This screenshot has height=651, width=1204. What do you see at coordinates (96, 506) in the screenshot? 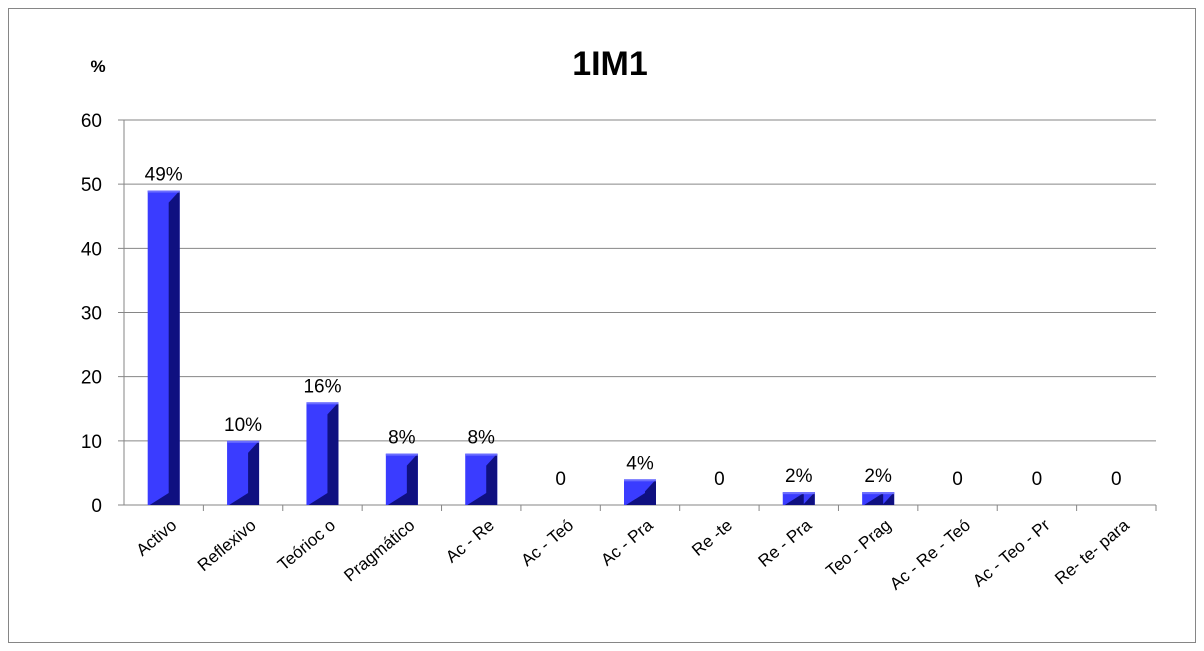
I see `y-tick-label: 0` at bounding box center [96, 506].